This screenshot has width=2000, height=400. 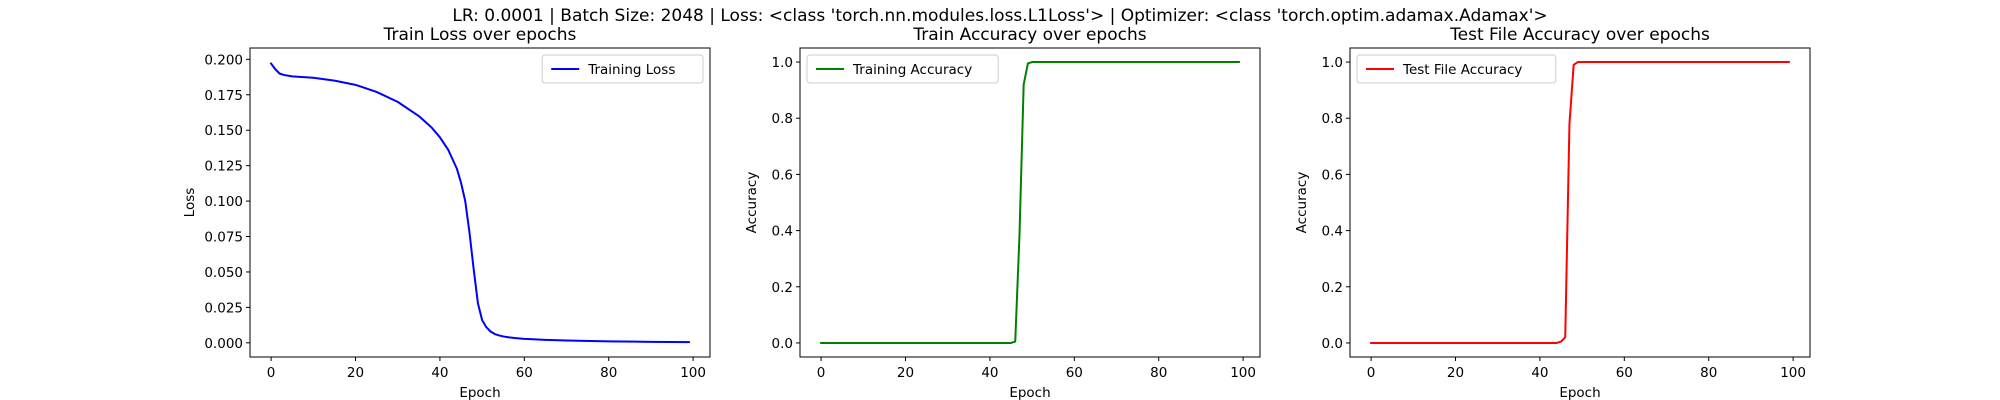 What do you see at coordinates (223, 273) in the screenshot?
I see `y-tick-label: 0.050` at bounding box center [223, 273].